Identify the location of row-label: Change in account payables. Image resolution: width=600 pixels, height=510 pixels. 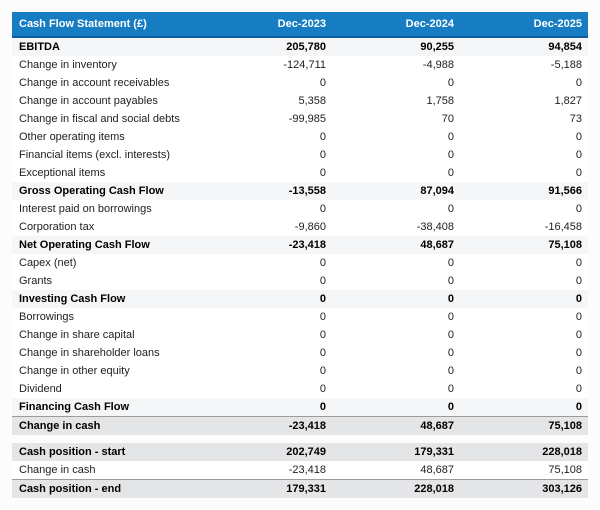
(88, 101).